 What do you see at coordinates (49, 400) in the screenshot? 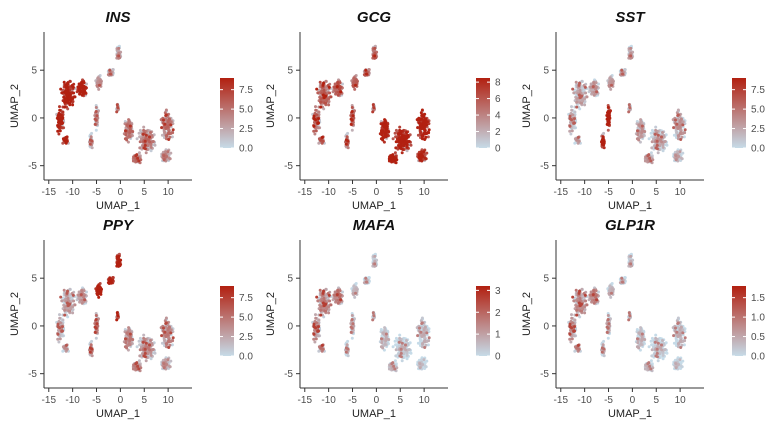
I see `x-tick-label: -15` at bounding box center [49, 400].